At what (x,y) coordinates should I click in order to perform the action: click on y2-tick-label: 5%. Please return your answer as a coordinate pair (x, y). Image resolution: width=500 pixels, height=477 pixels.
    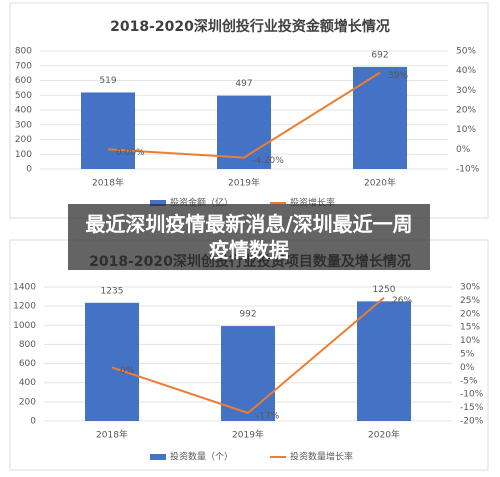
    Looking at the image, I should click on (467, 355).